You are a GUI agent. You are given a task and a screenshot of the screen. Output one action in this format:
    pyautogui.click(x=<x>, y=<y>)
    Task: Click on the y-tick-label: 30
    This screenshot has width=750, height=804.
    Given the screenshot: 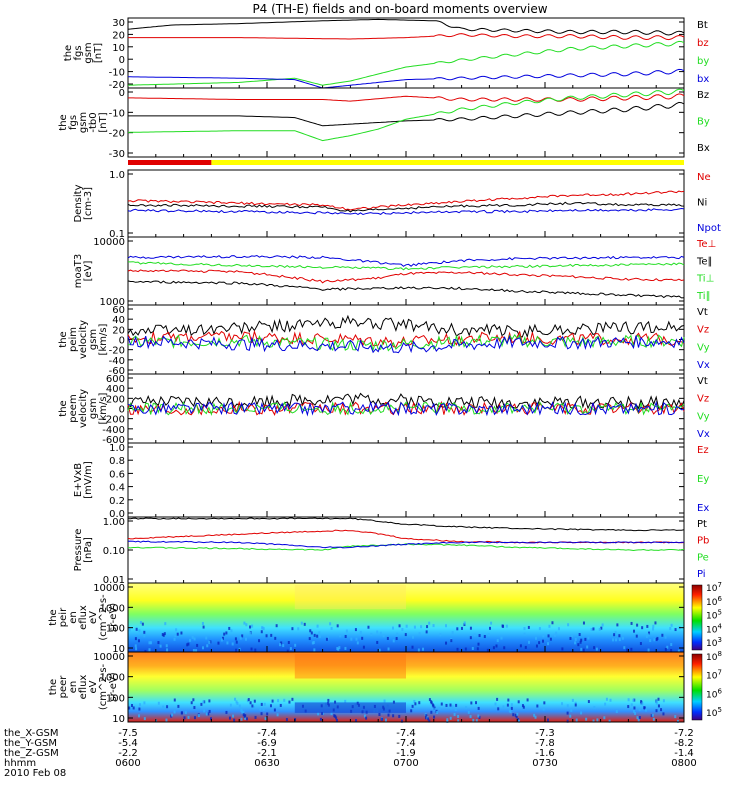 What is the action you would take?
    pyautogui.click(x=118, y=23)
    